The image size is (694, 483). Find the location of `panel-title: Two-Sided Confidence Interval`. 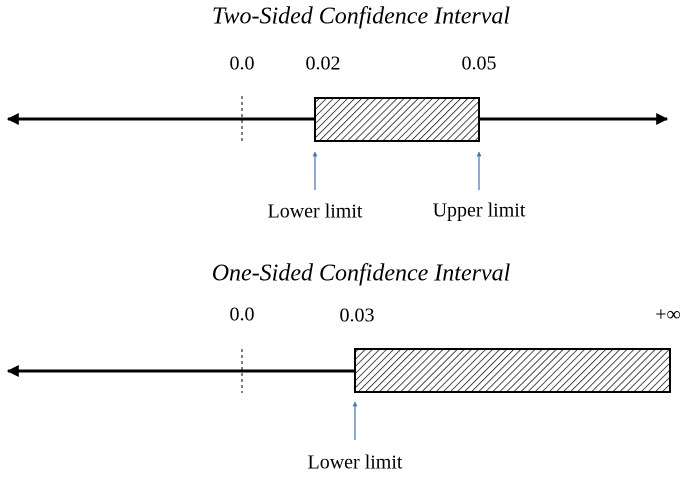

panel-title: Two-Sided Confidence Interval is located at coordinates (361, 17).